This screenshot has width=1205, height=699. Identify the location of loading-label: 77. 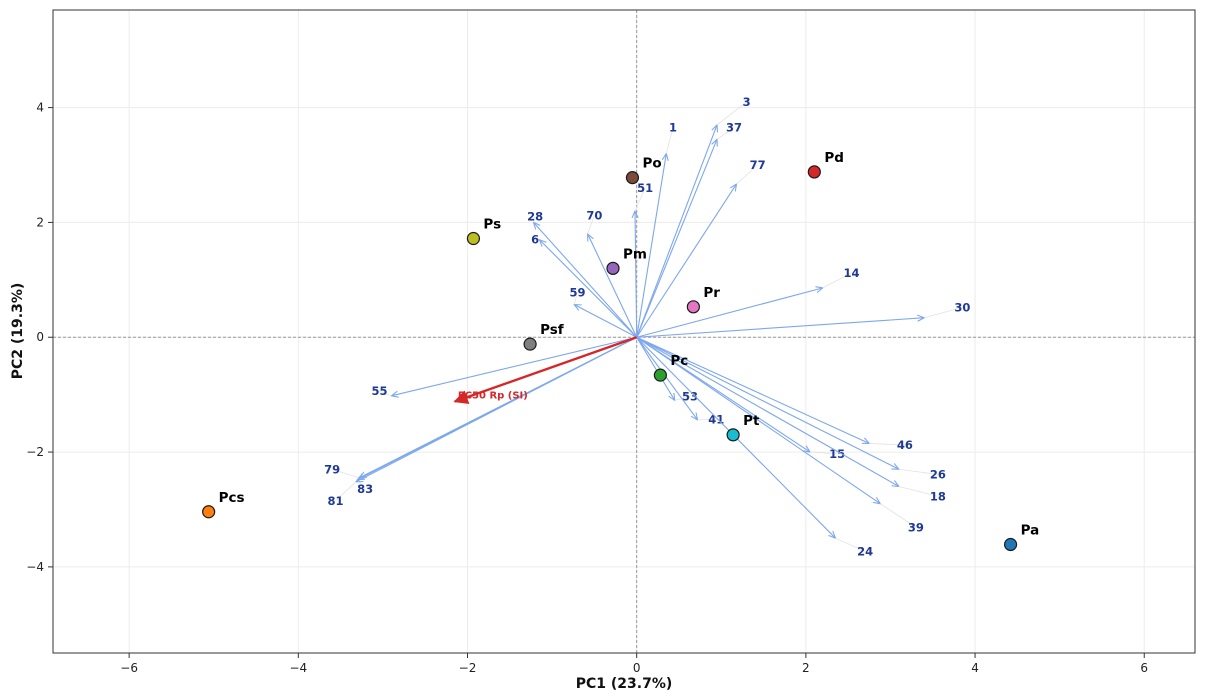
(758, 165).